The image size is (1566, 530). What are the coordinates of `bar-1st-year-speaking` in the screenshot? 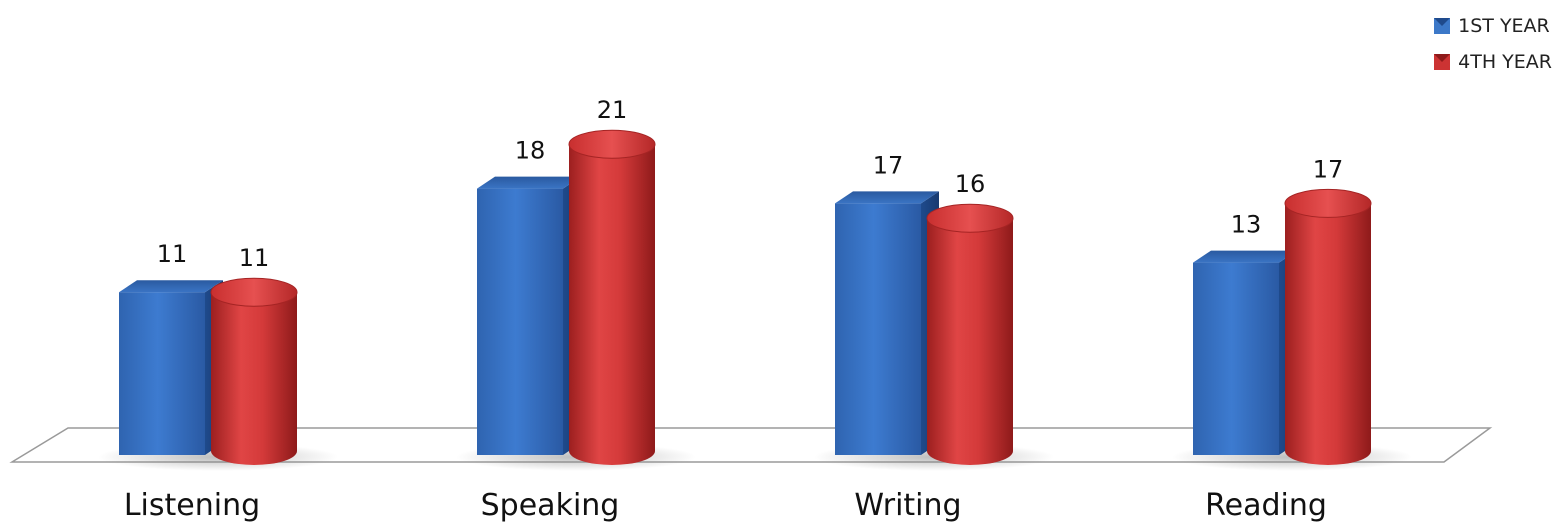 It's located at (529, 315).